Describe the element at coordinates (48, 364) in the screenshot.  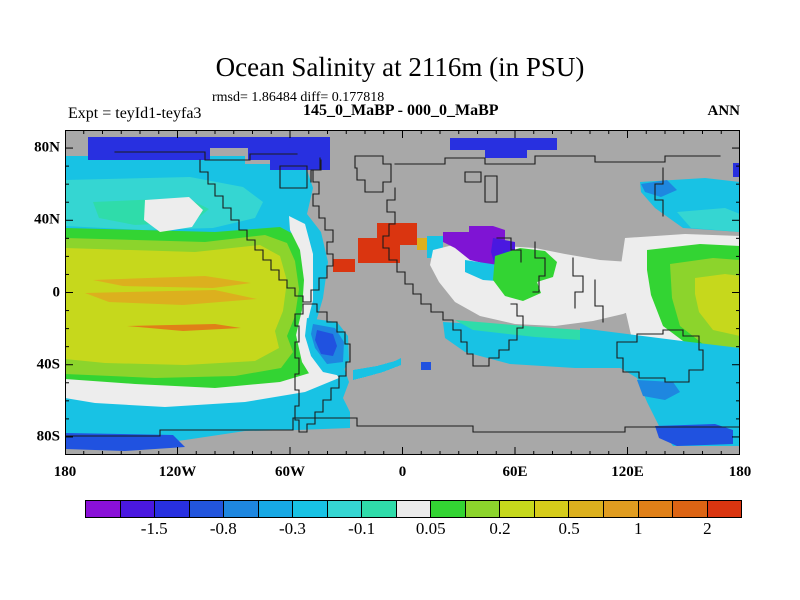
I see `y-tick-label: 40S` at that location.